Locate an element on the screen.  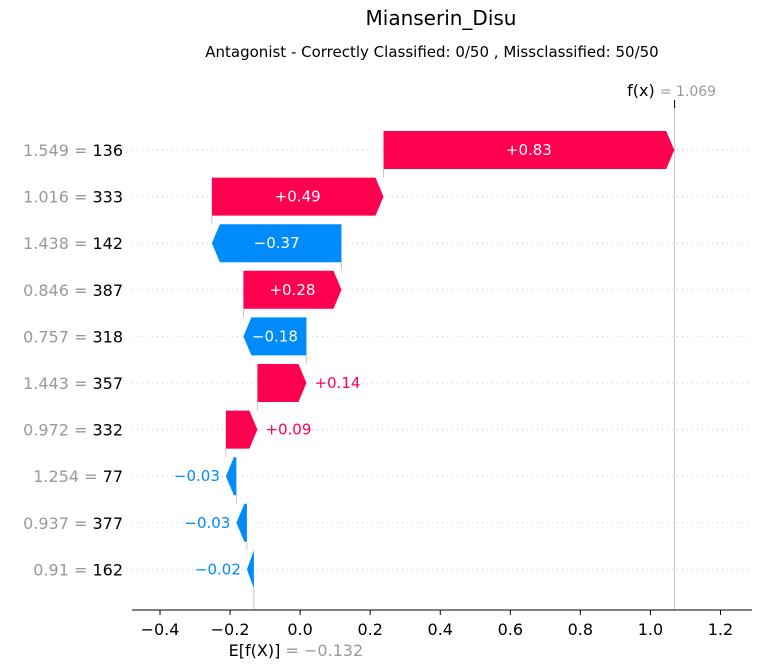
feature-label: 0.937 = 377 is located at coordinates (73, 523).